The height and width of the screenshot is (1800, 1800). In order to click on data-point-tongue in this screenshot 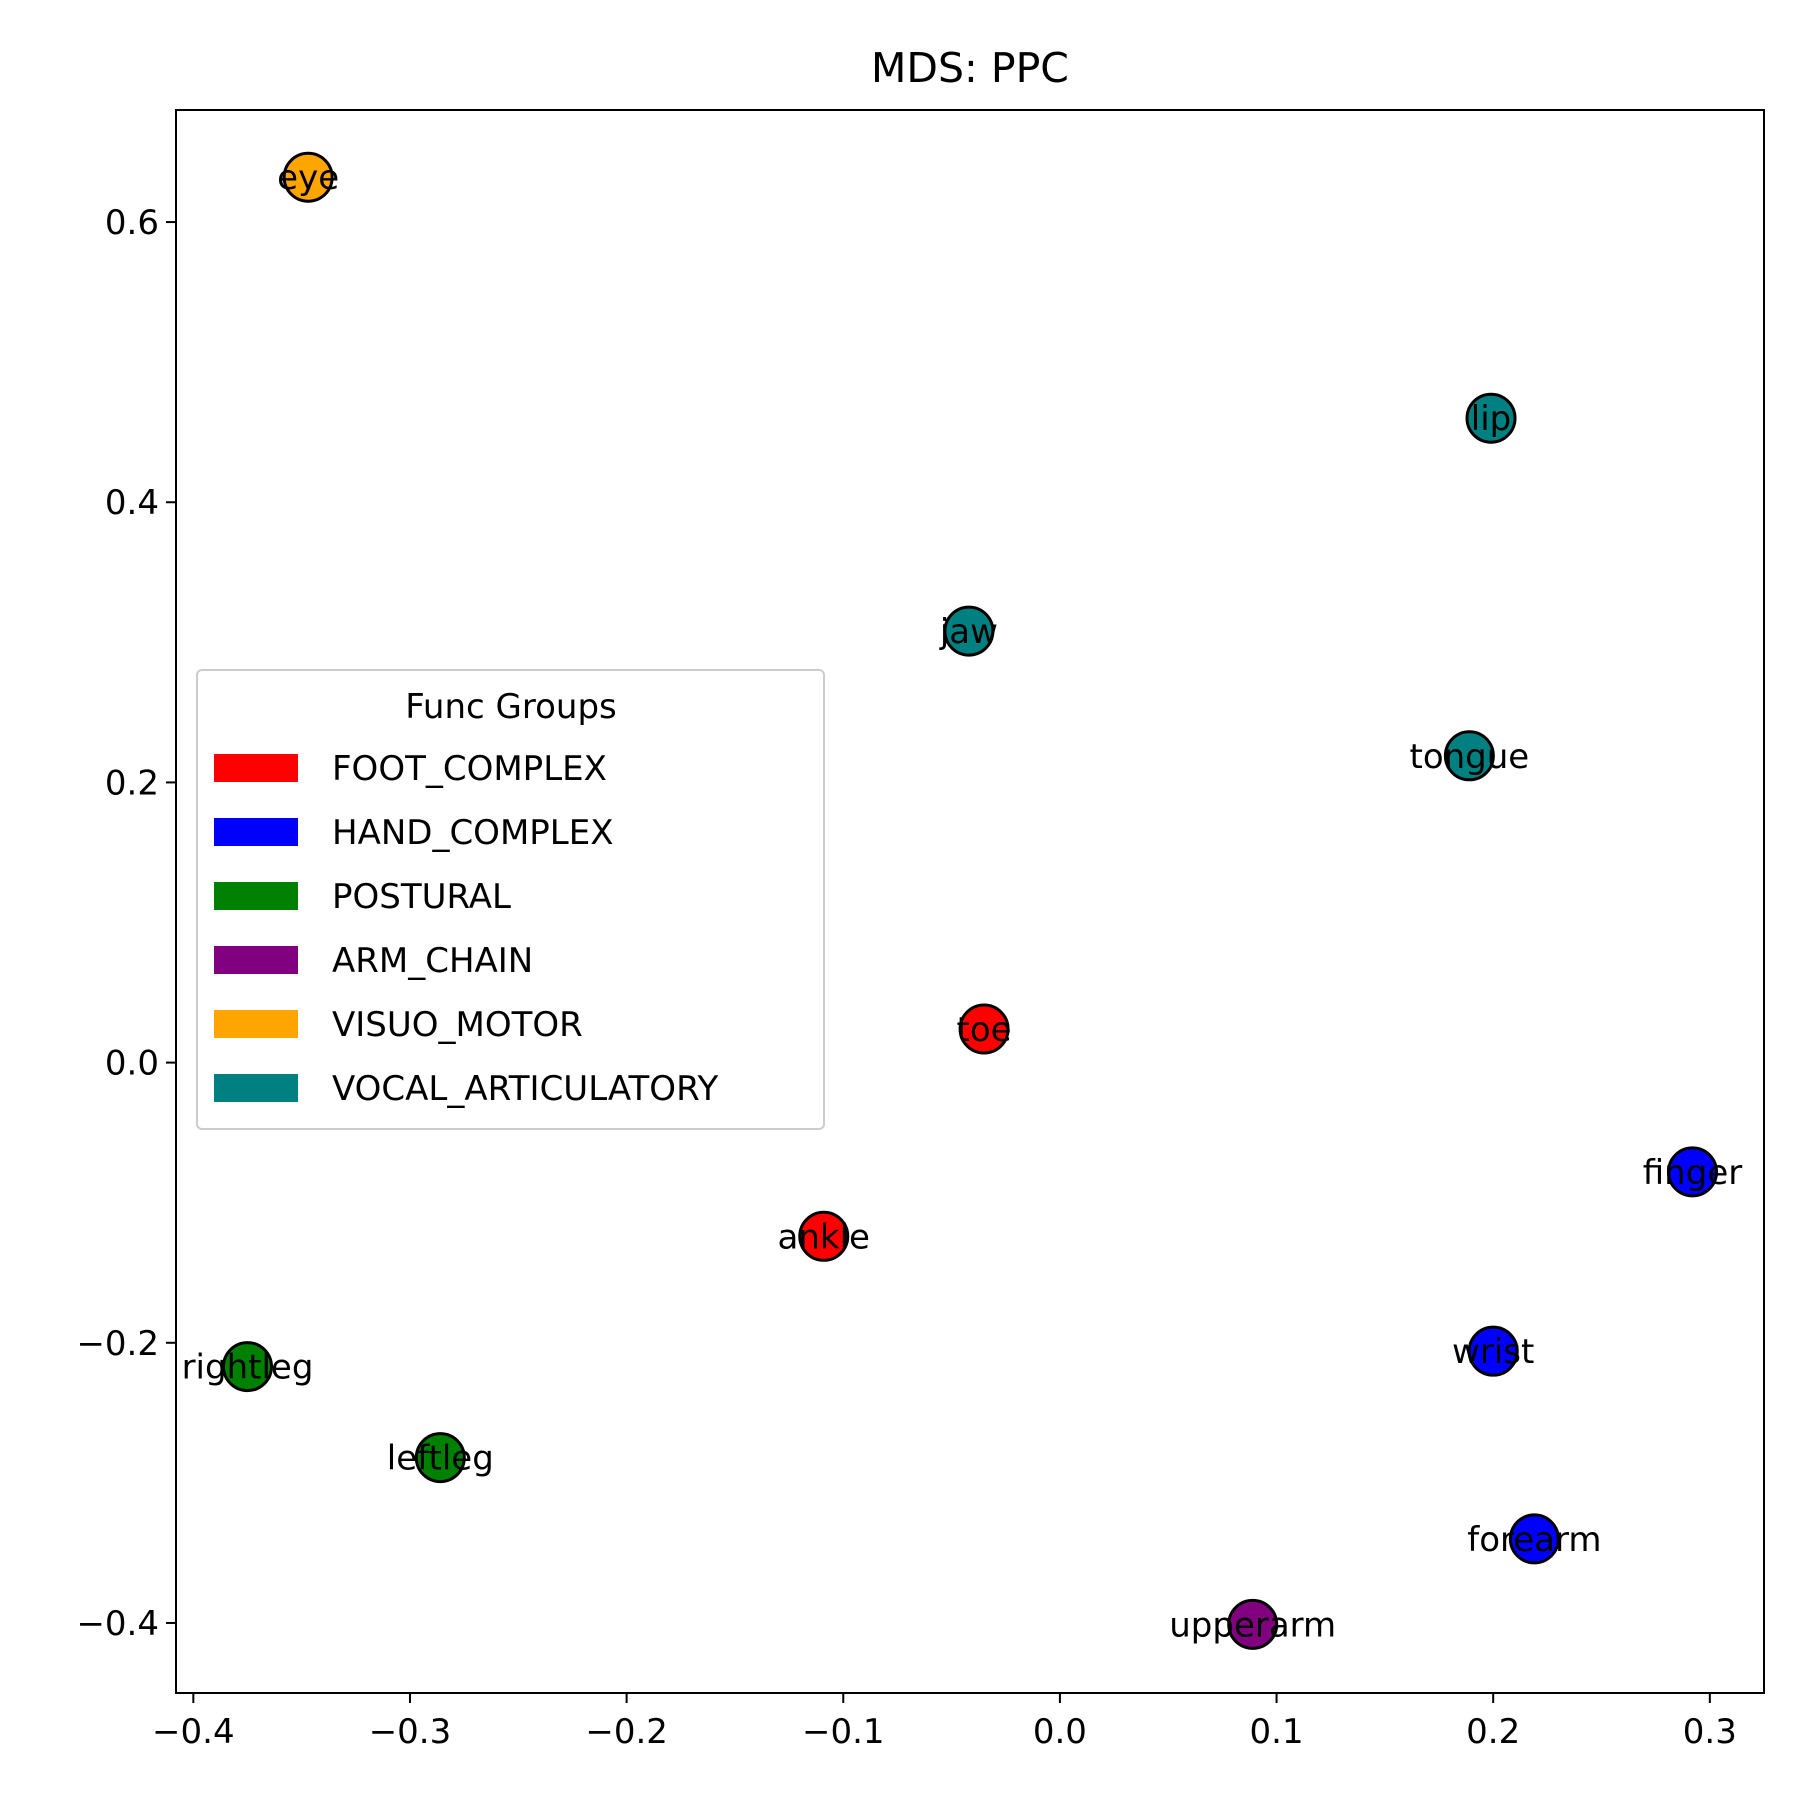, I will do `click(1469, 756)`.